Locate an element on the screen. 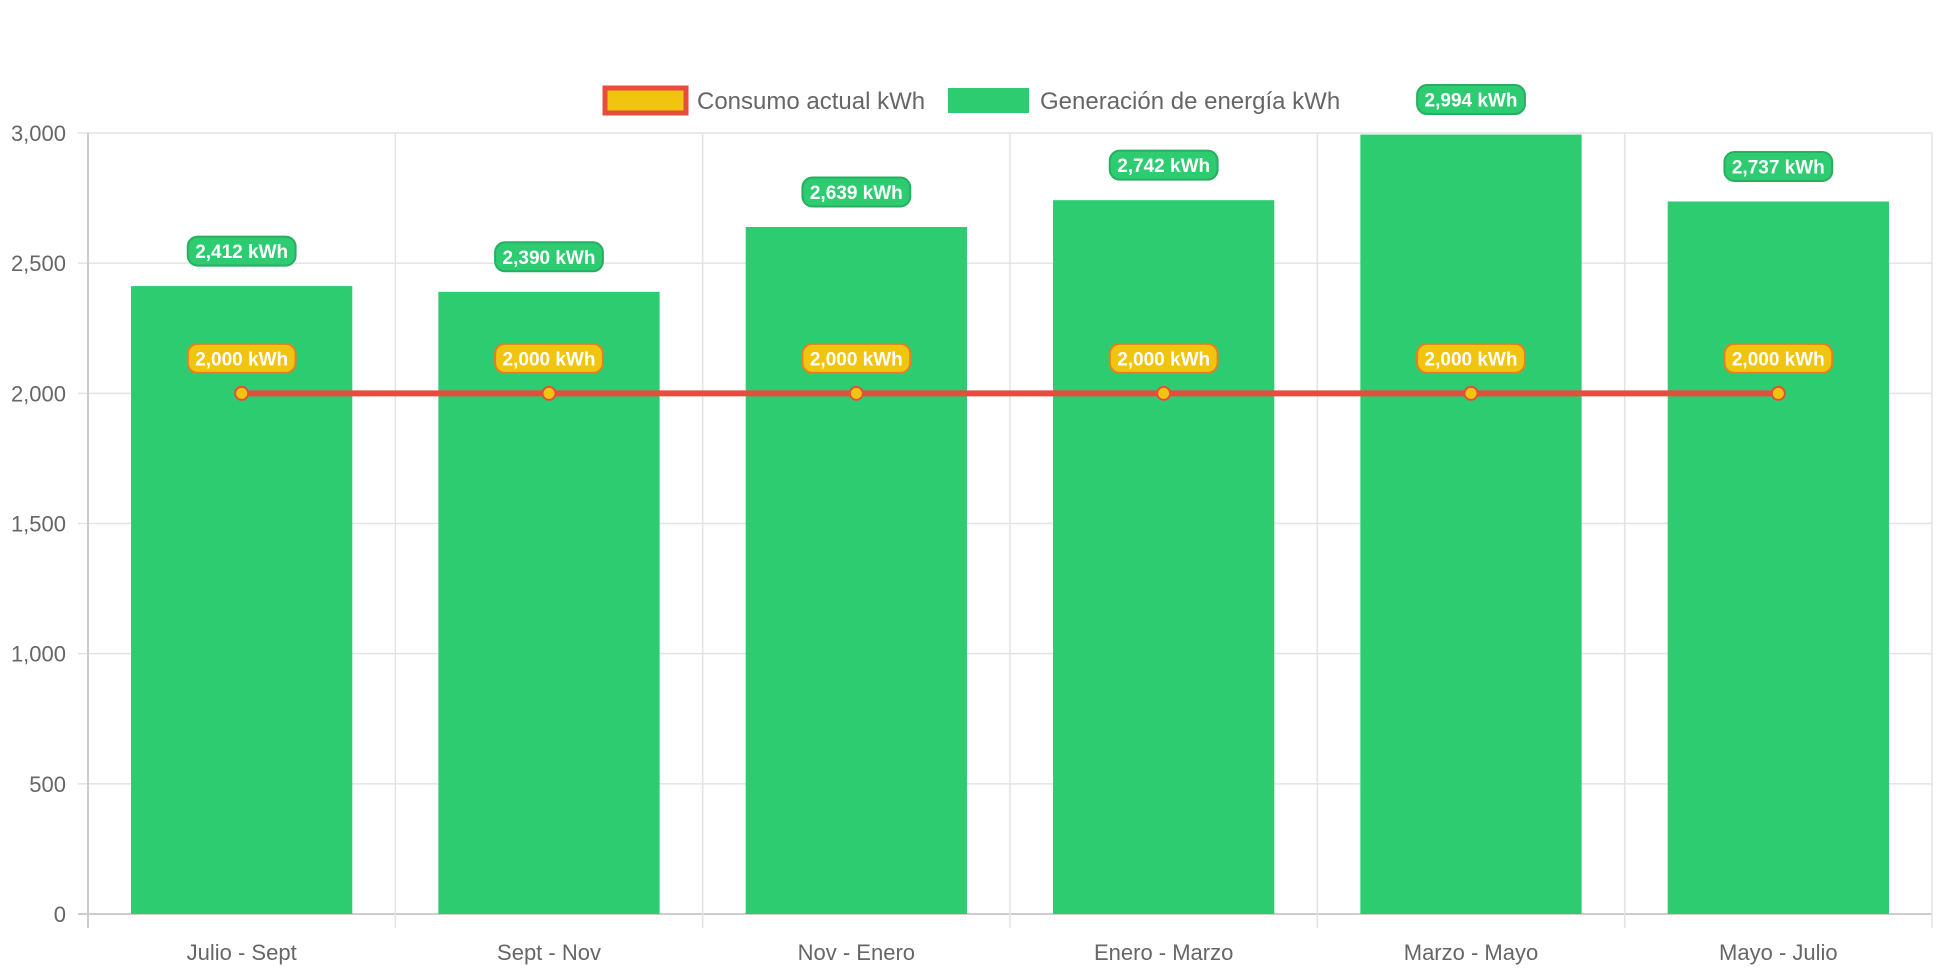 The width and height of the screenshot is (1942, 970). y-tick-label: 3,000 is located at coordinates (38, 133).